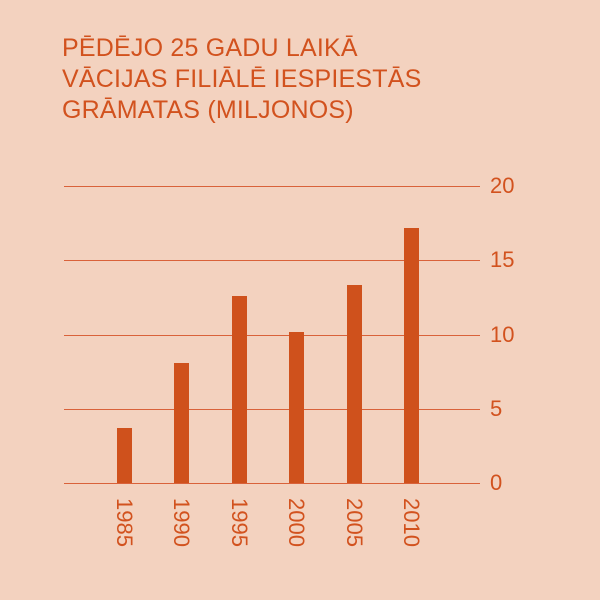 Image resolution: width=600 pixels, height=600 pixels. I want to click on y-axis-tick-label: 0, so click(496, 482).